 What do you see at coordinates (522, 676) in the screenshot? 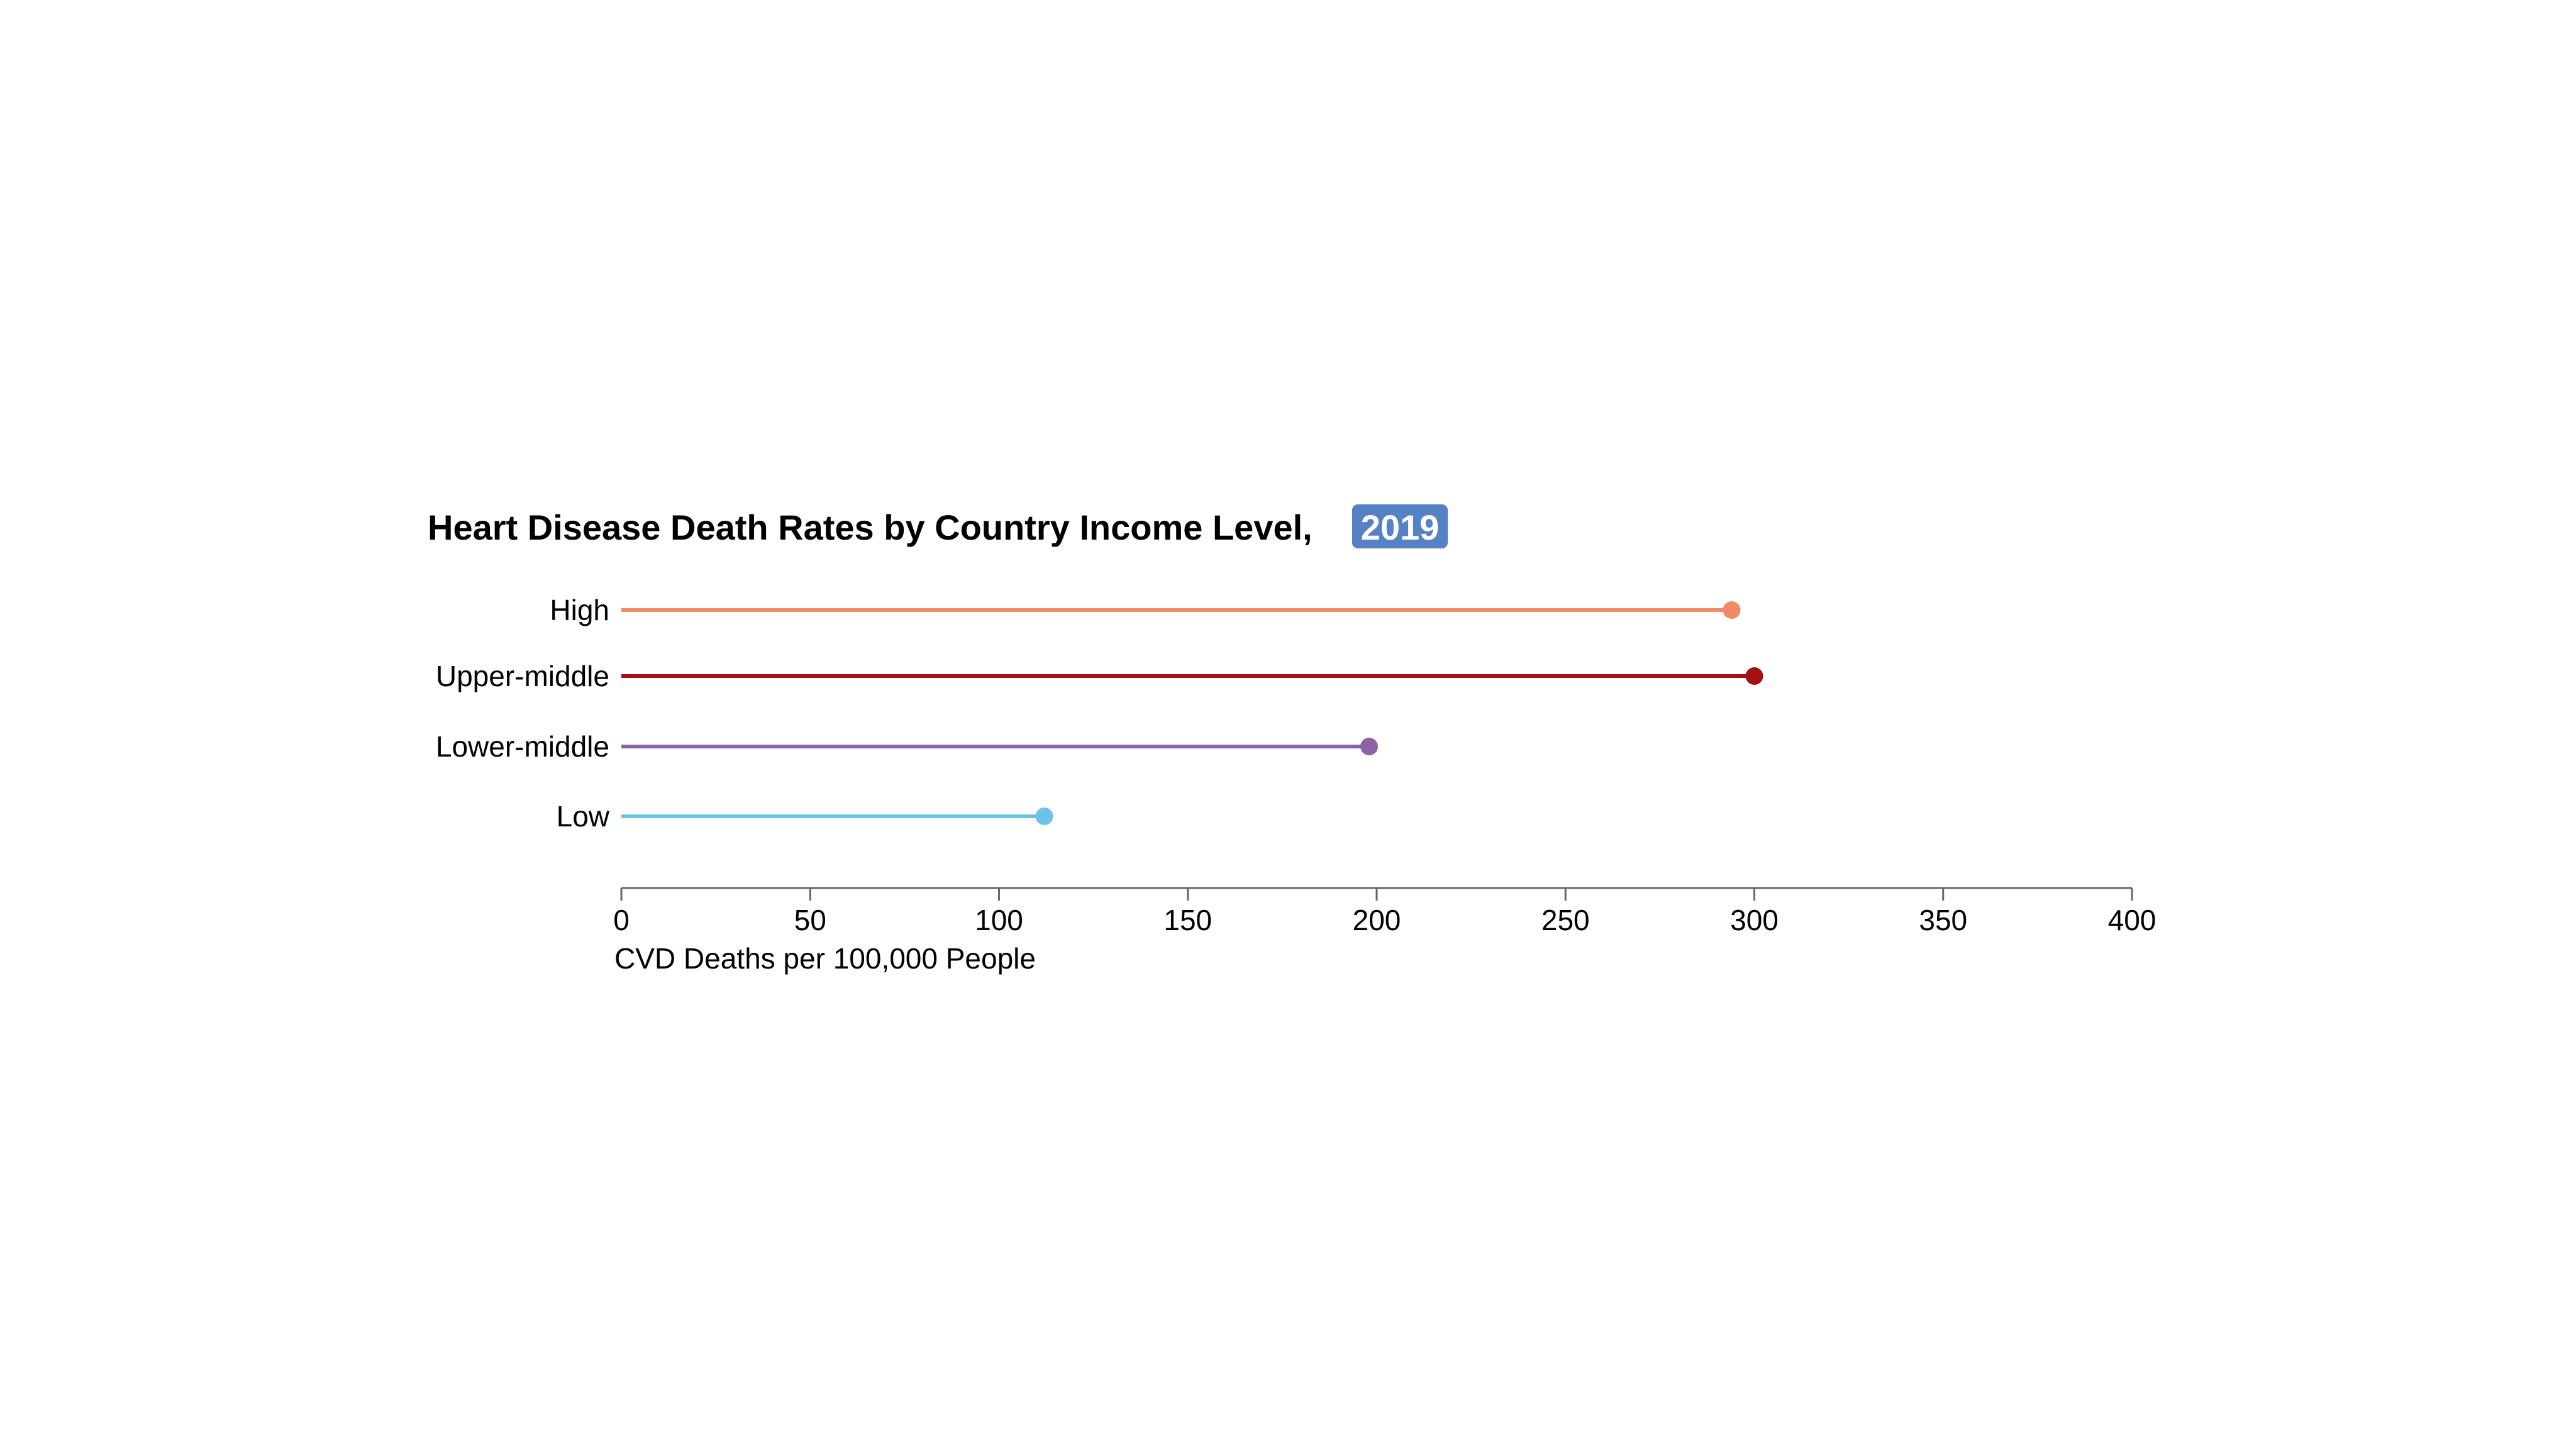
I see `category-label: Upper-middle` at bounding box center [522, 676].